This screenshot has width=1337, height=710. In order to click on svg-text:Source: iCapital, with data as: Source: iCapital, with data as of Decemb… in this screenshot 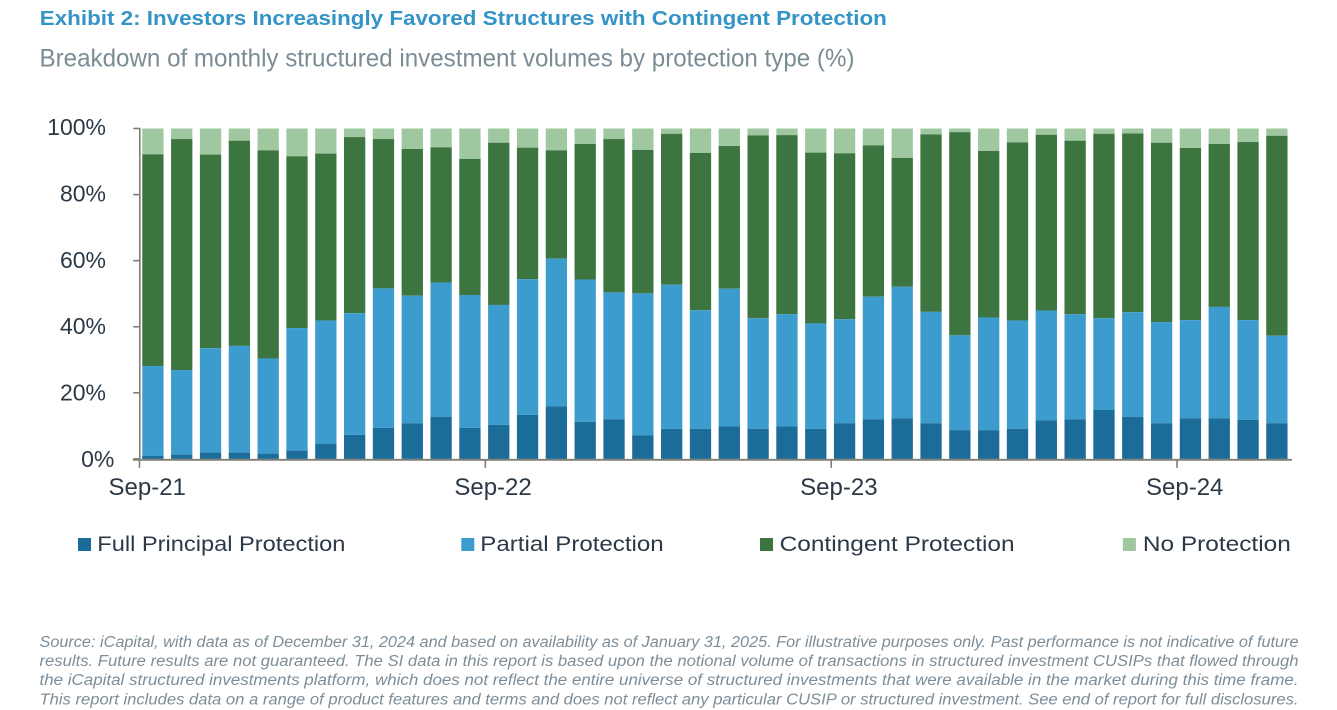, I will do `click(669, 642)`.